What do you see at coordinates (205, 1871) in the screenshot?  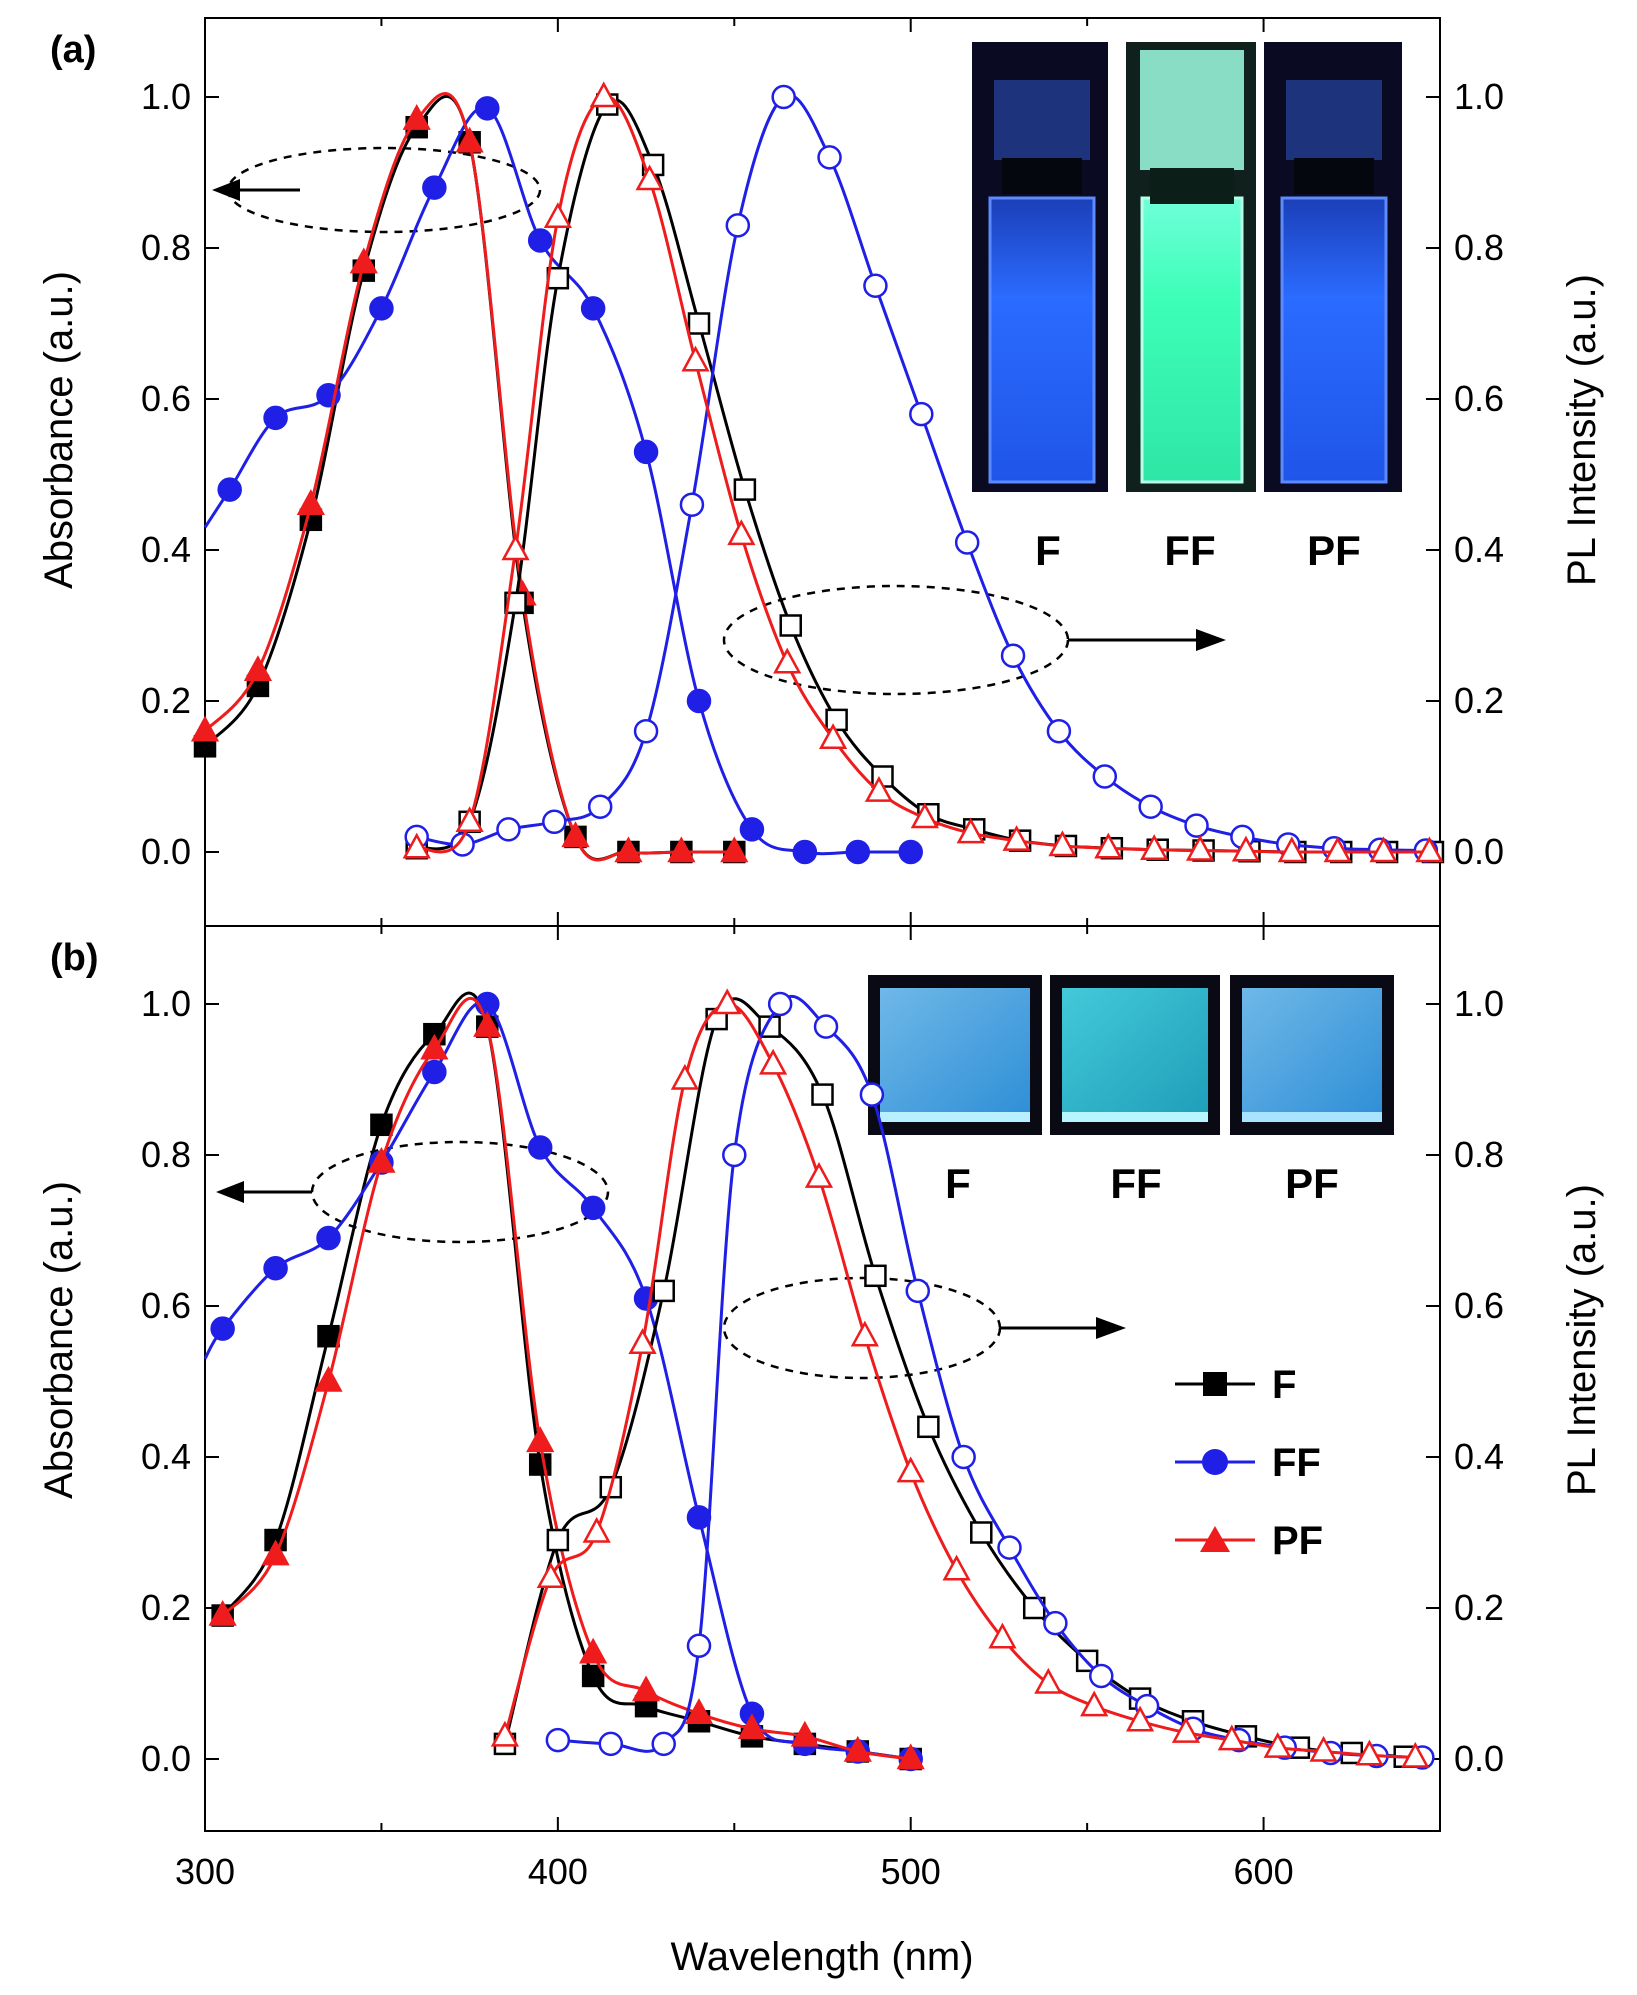 I see `xtick-label: 300` at bounding box center [205, 1871].